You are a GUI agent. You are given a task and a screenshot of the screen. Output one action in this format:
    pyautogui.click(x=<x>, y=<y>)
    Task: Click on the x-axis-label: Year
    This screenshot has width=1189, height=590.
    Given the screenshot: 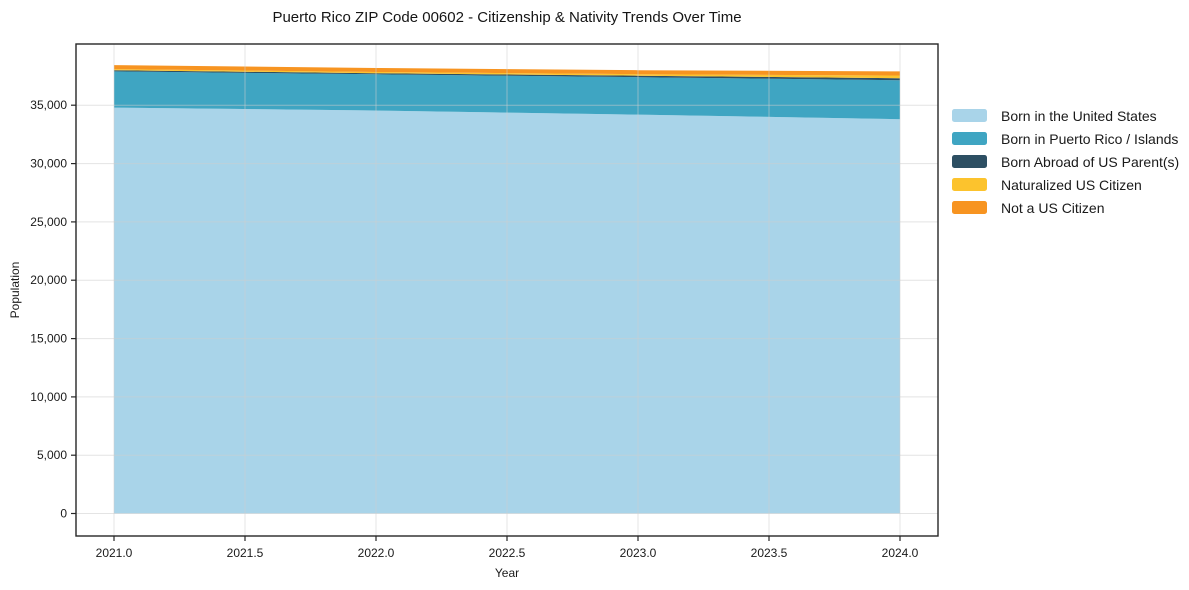 What is the action you would take?
    pyautogui.click(x=507, y=573)
    